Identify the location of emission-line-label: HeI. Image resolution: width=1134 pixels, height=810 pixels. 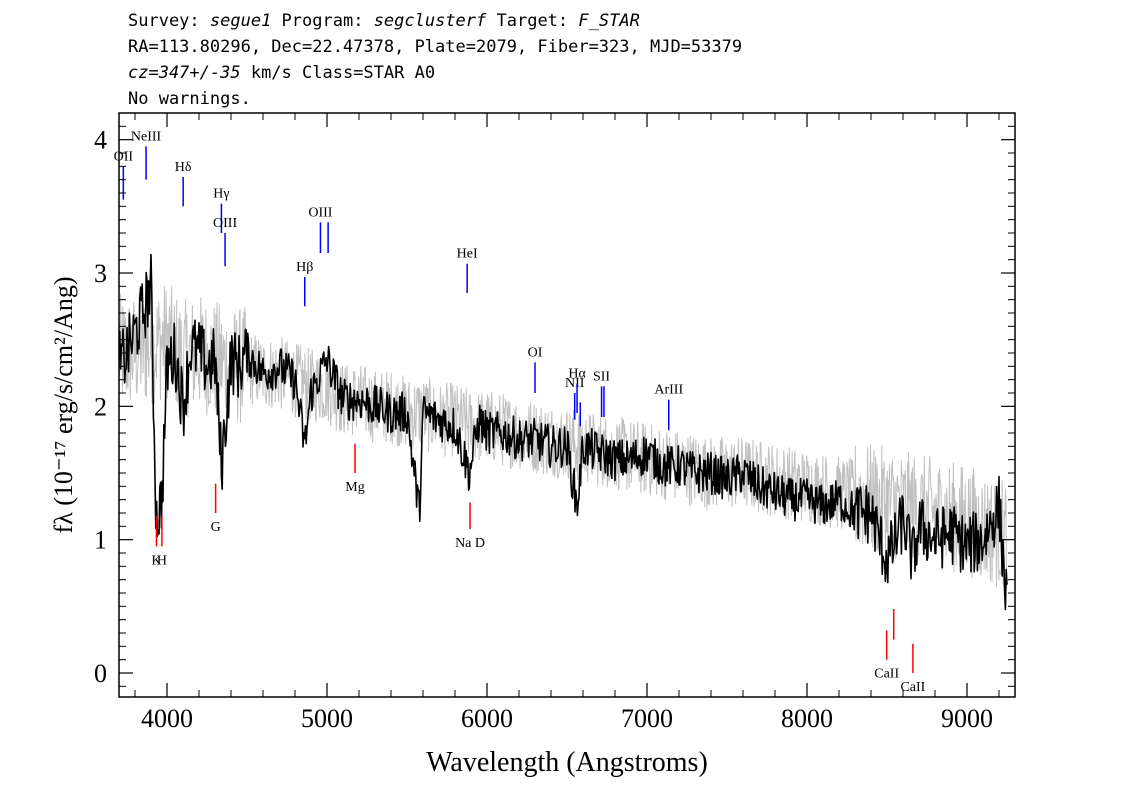
(467, 254).